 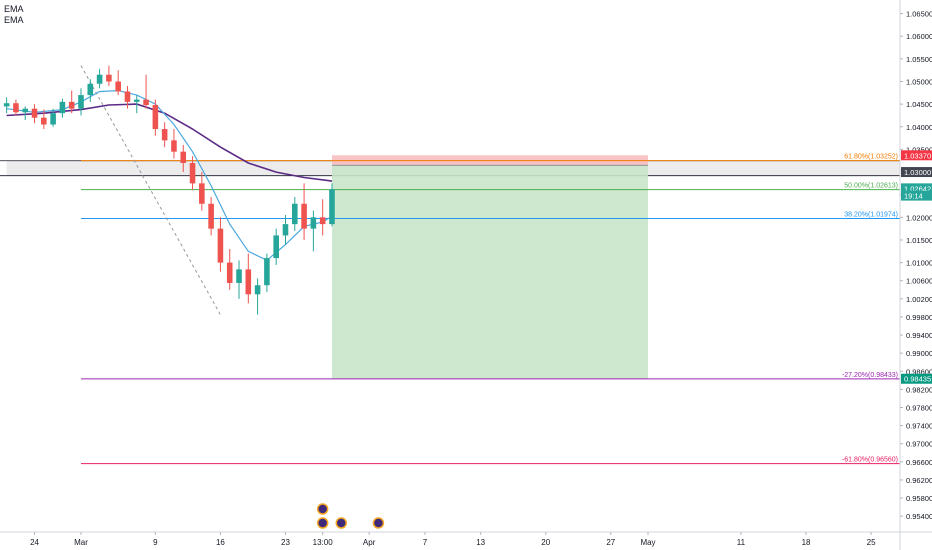 I want to click on price-badge-label: 0.98435, so click(x=917, y=379).